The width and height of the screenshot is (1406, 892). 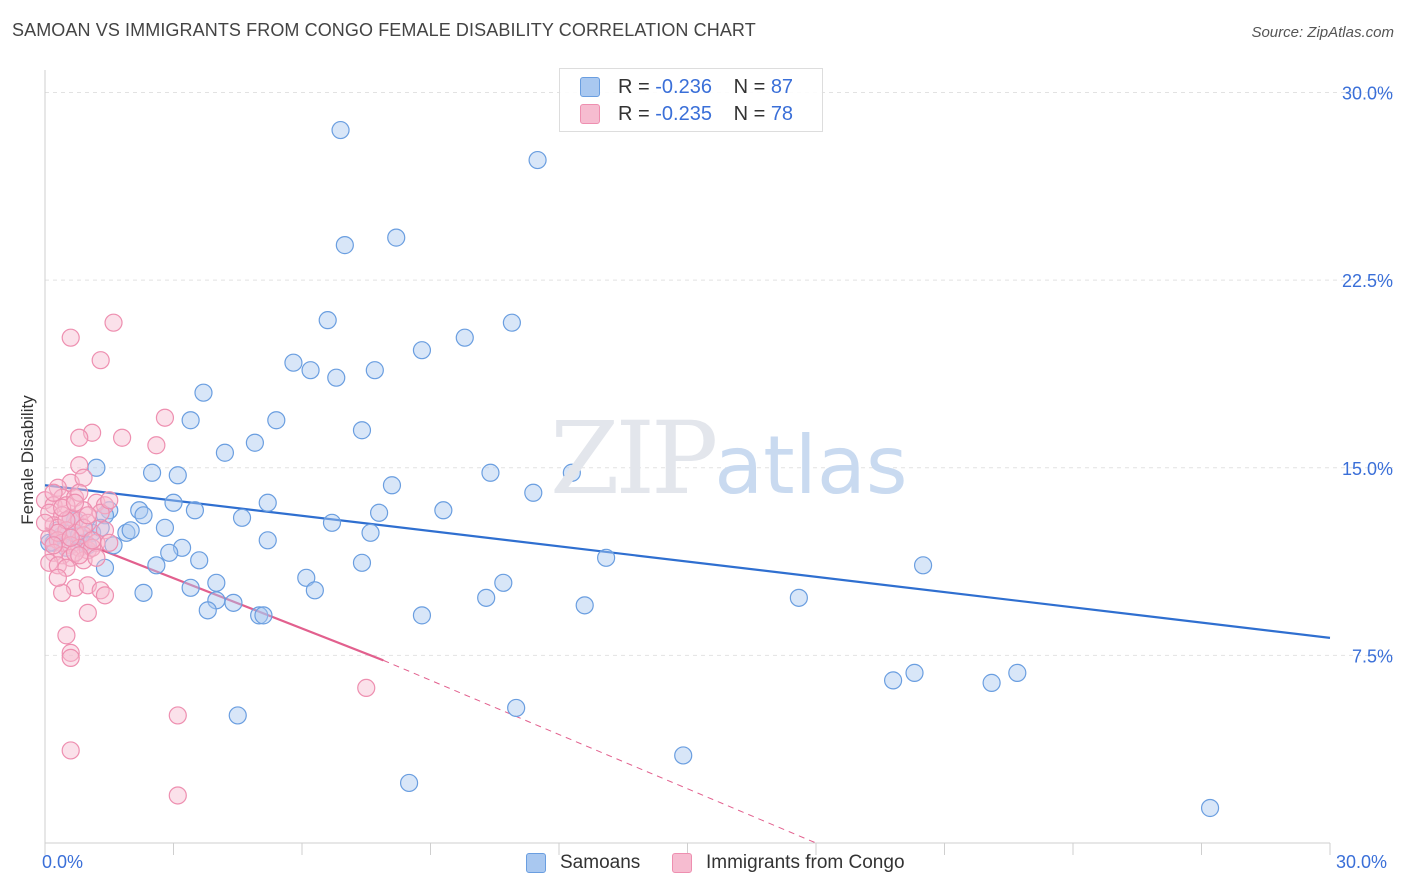 What do you see at coordinates (590, 114) in the screenshot?
I see `legend-swatch-congo` at bounding box center [590, 114].